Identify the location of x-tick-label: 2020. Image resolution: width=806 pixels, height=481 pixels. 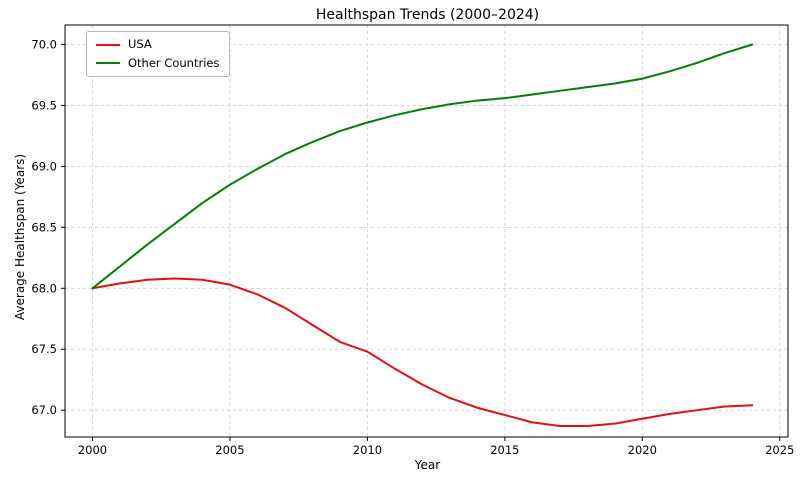
(642, 450).